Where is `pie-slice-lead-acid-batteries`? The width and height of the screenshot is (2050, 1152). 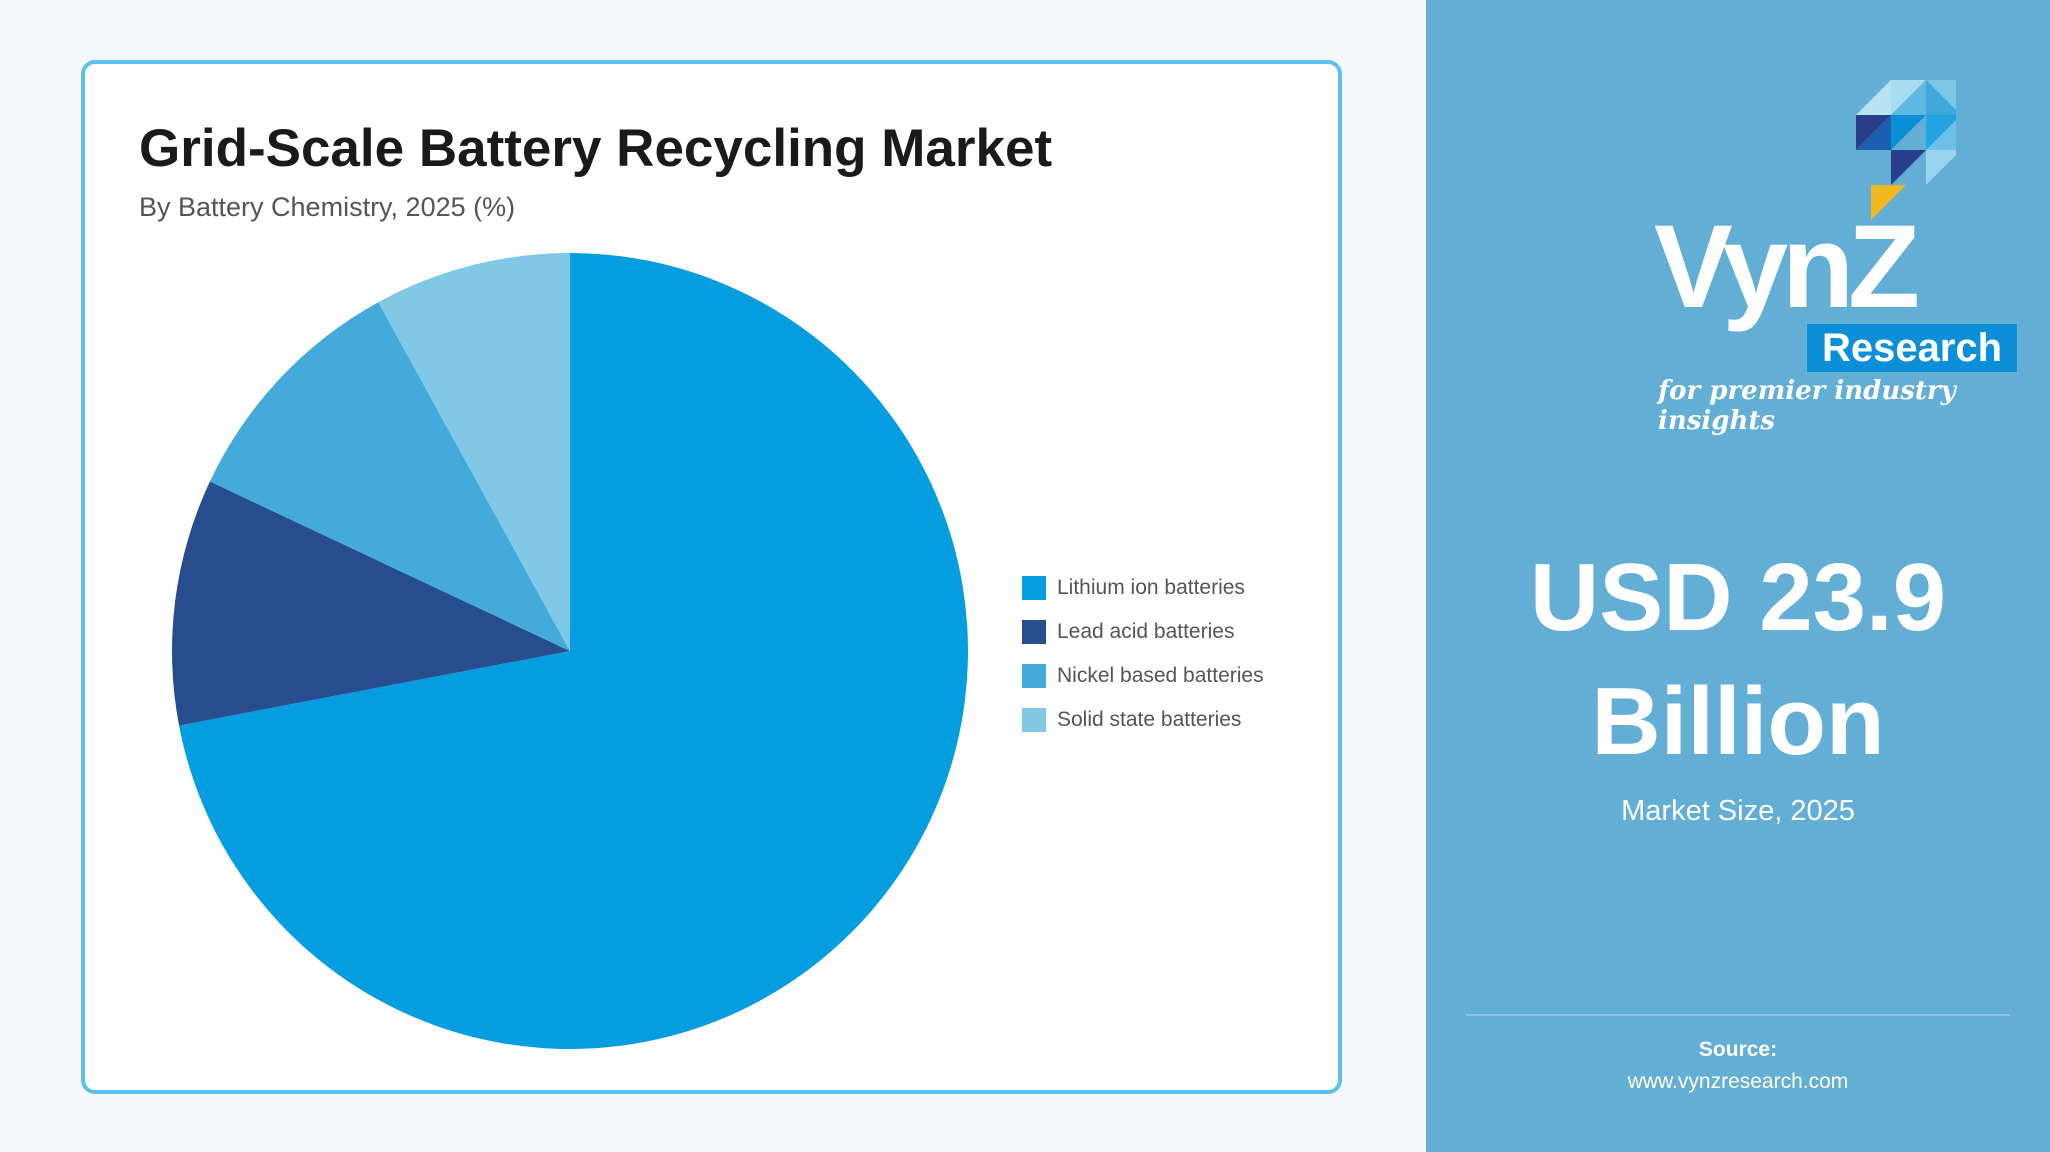 pie-slice-lead-acid-batteries is located at coordinates (371, 603).